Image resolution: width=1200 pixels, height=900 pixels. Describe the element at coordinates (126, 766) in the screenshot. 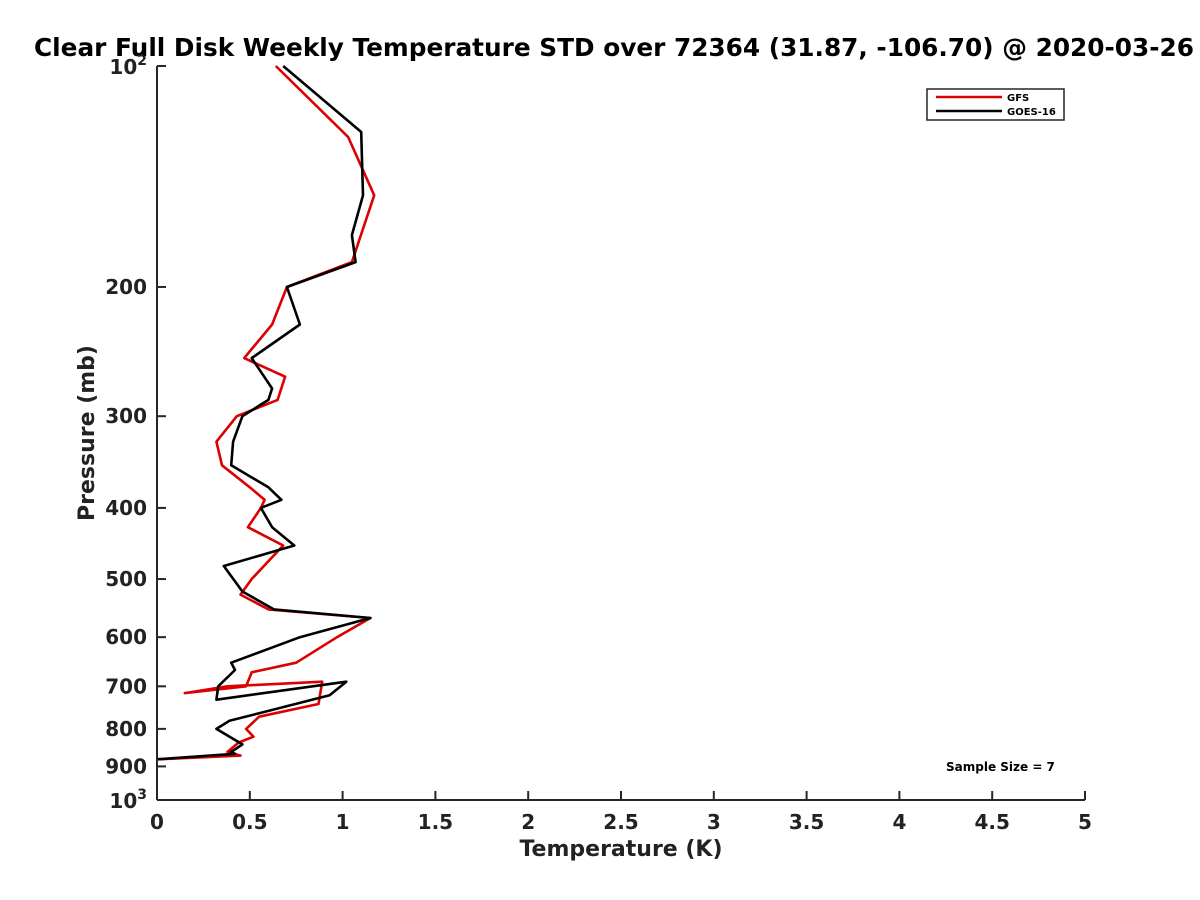

I see `y-tick-label: 900` at that location.